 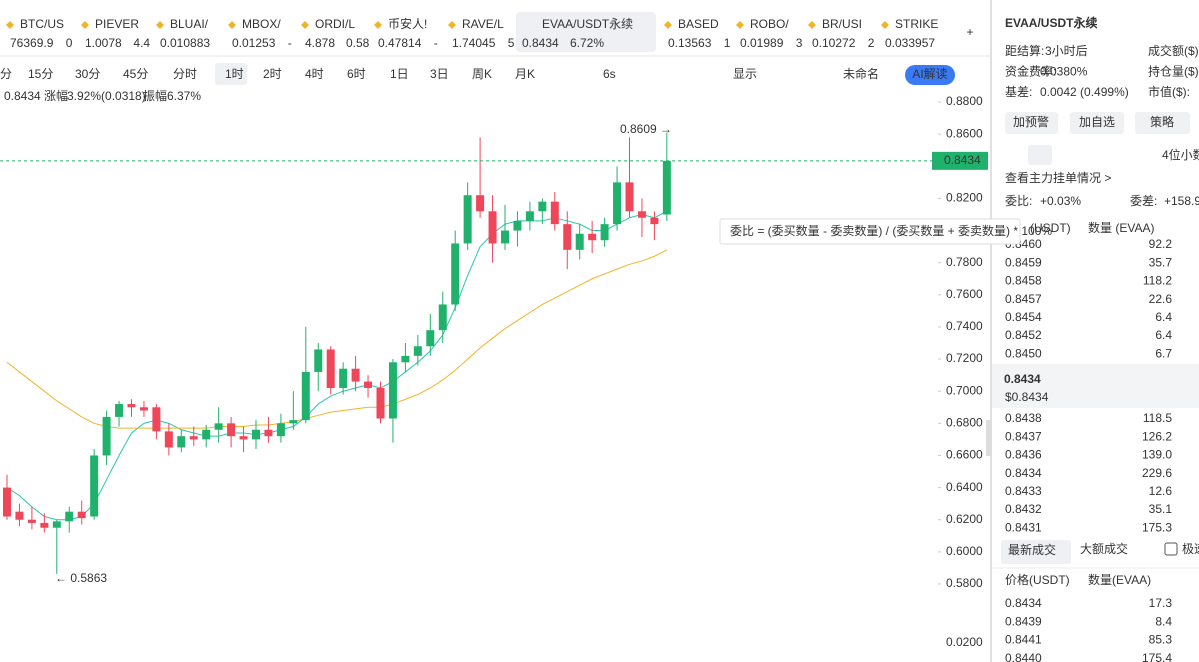 What do you see at coordinates (1181, 201) in the screenshot?
I see `diff-value: +158.9` at bounding box center [1181, 201].